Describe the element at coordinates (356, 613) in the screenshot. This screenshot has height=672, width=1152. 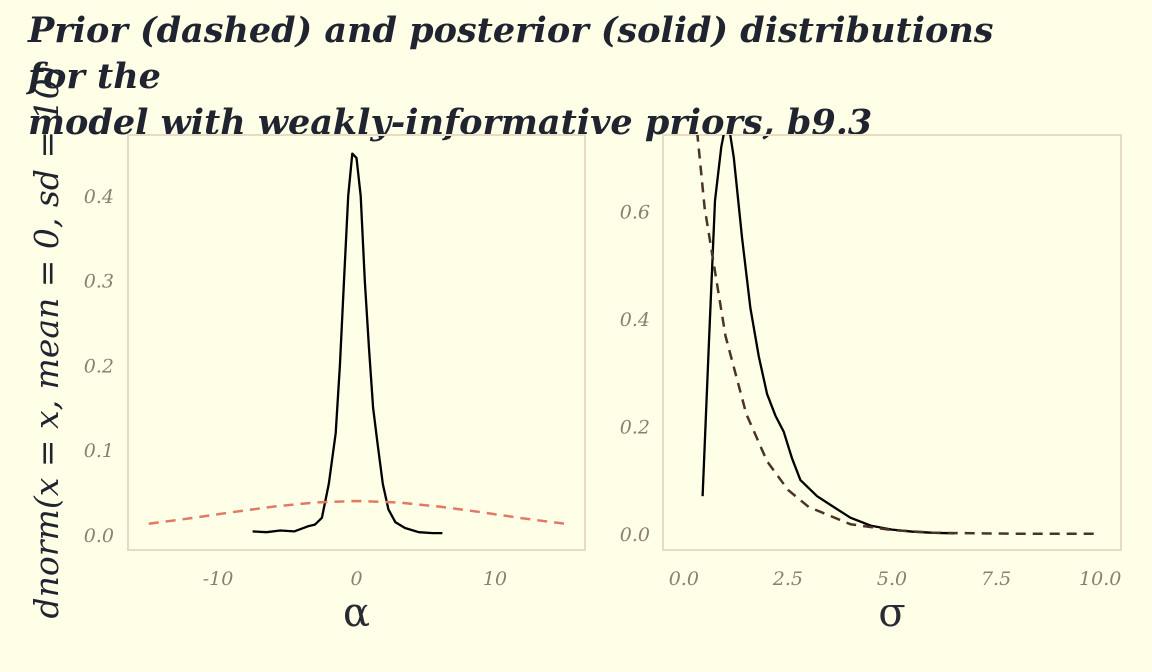
I see `x-axis-label: α` at that location.